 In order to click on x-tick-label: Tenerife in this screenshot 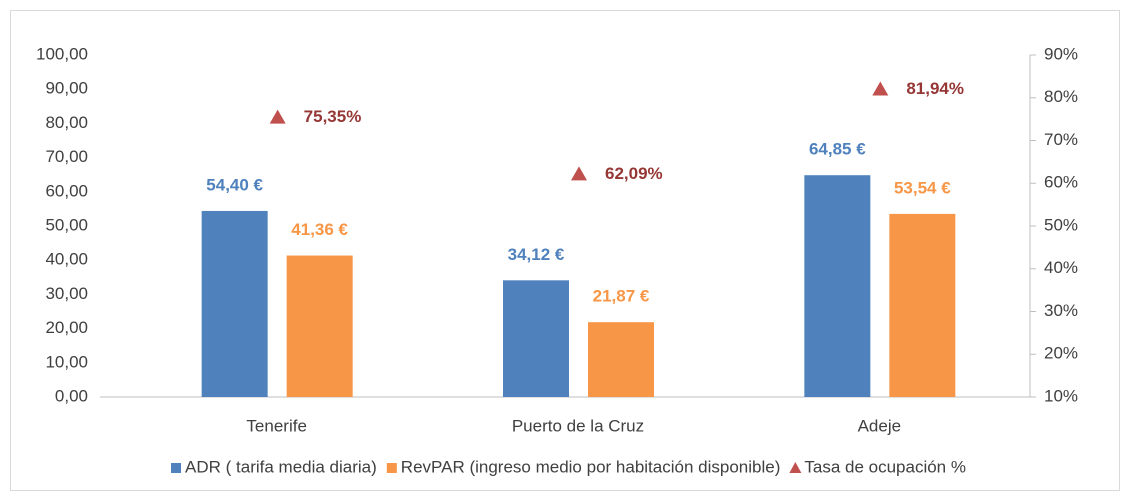, I will do `click(276, 425)`.